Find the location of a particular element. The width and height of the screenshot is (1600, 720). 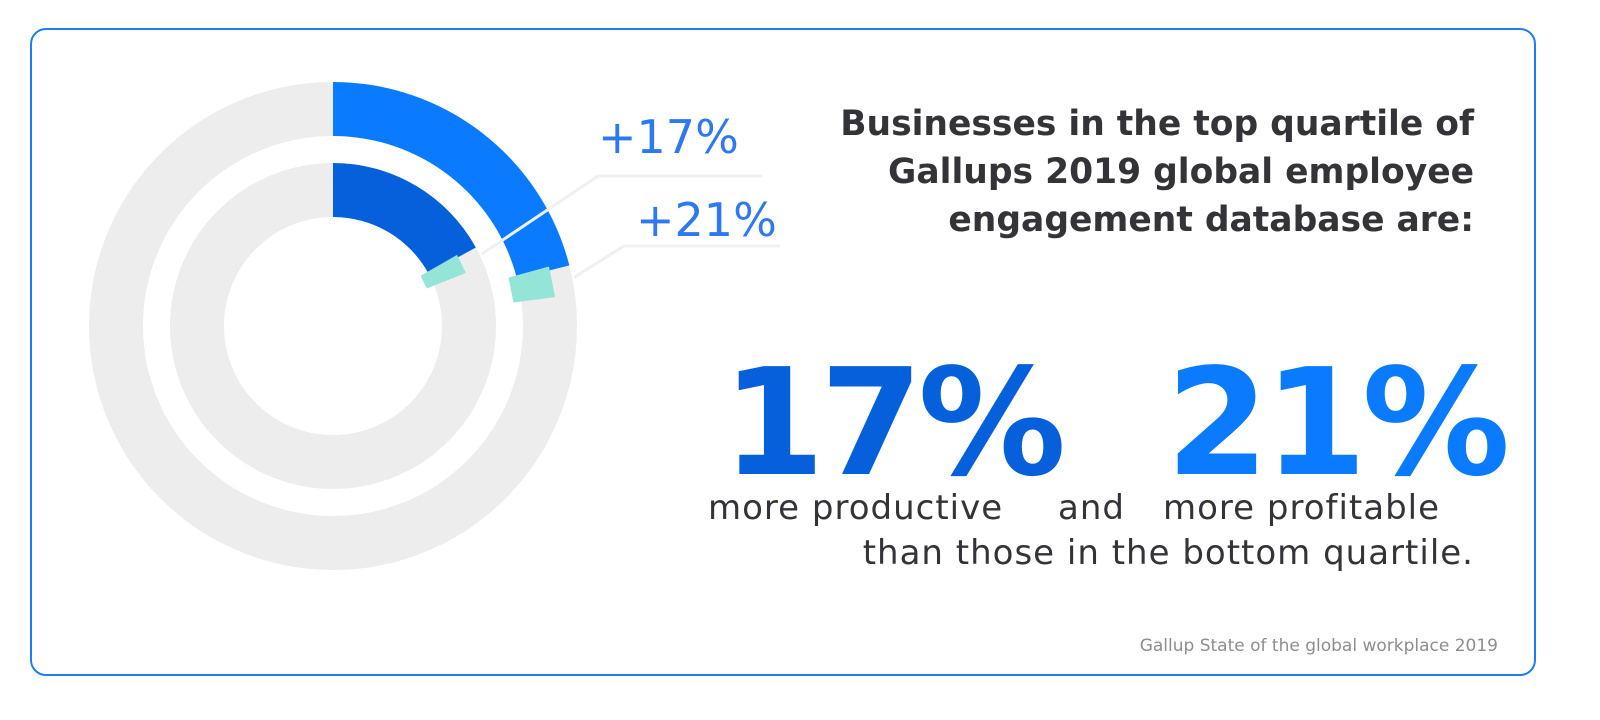

outer-ring-end-marker is located at coordinates (532, 284).